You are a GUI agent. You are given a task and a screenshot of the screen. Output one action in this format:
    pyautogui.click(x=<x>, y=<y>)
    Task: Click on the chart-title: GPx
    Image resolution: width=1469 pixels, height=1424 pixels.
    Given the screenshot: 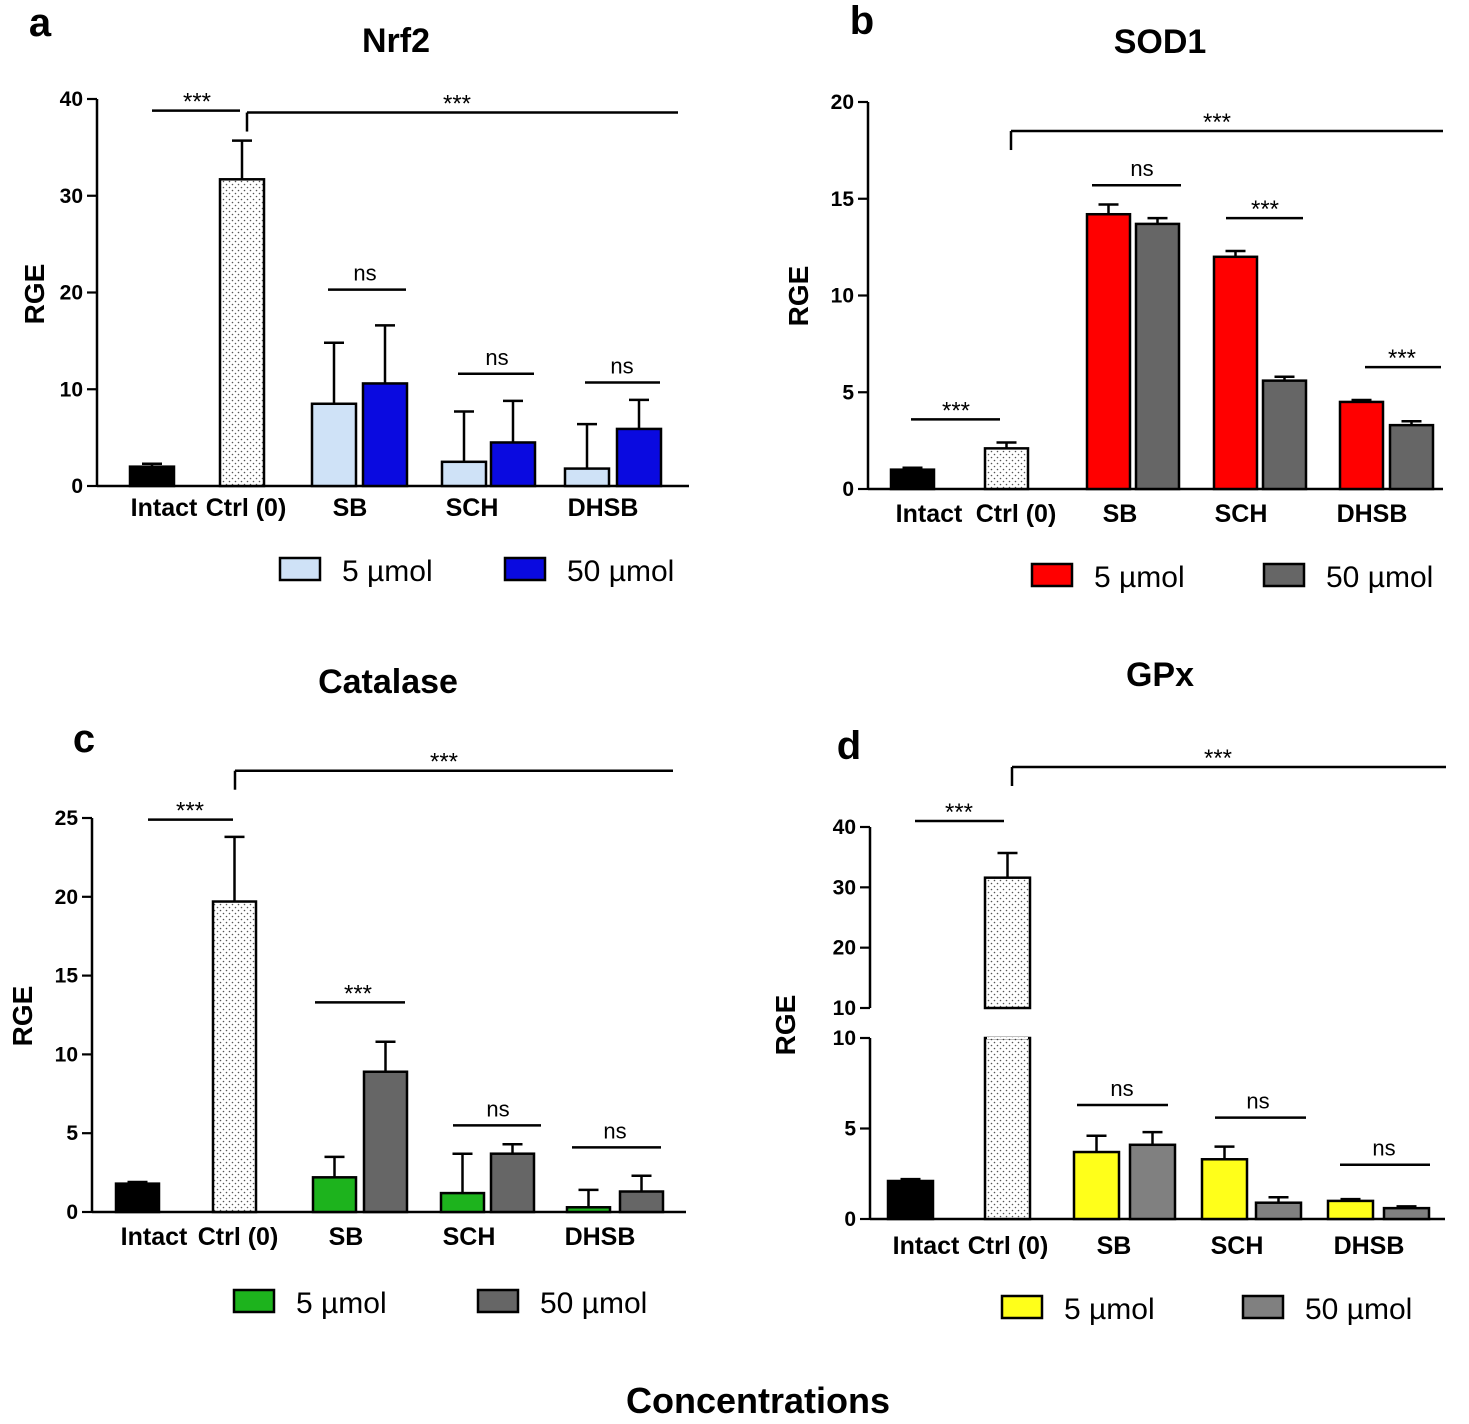 What is the action you would take?
    pyautogui.click(x=1160, y=675)
    